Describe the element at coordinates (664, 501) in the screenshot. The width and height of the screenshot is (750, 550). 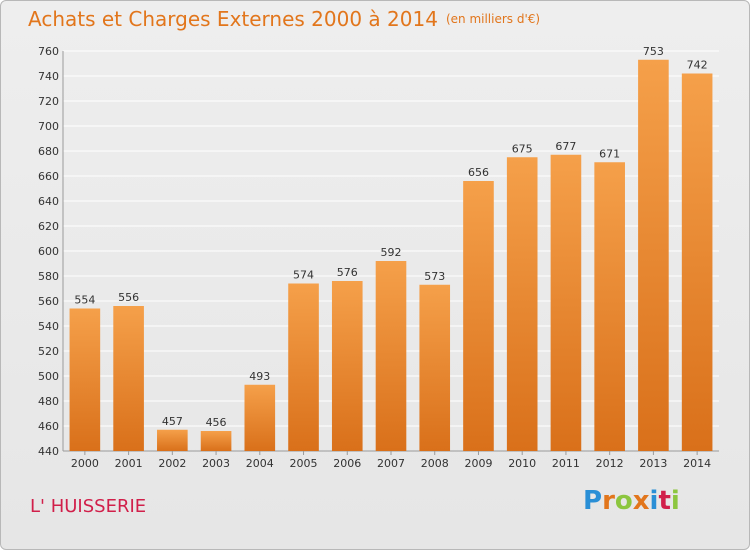
I see `logo-letter: t` at that location.